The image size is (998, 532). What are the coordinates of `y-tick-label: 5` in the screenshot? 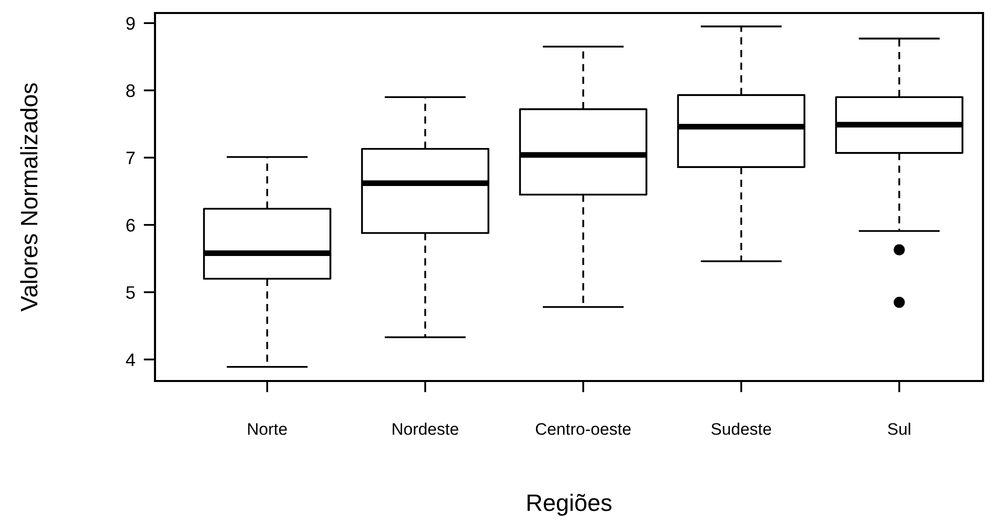 It's located at (130, 292).